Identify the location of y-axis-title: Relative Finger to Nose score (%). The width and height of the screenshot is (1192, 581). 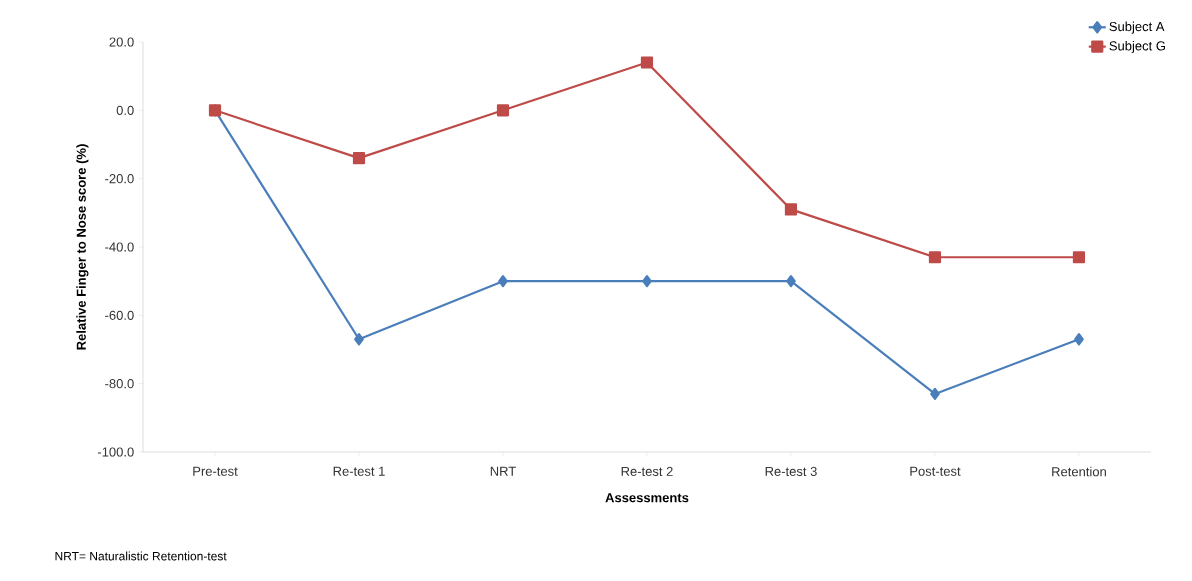
(82, 247).